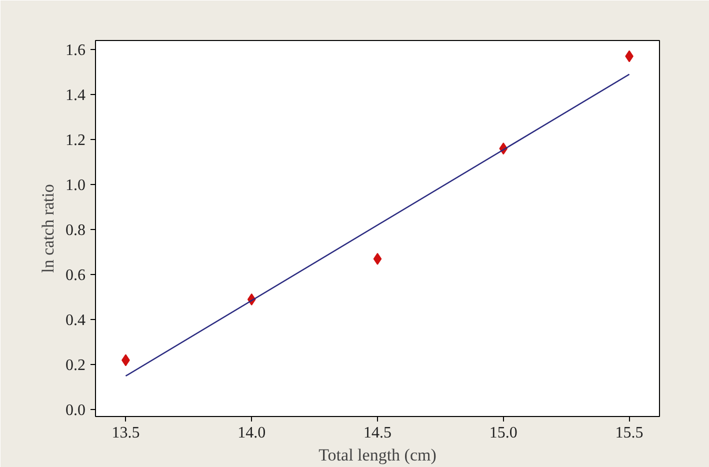 The width and height of the screenshot is (709, 467). What do you see at coordinates (76, 231) in the screenshot?
I see `y-tick-label: 0.8` at bounding box center [76, 231].